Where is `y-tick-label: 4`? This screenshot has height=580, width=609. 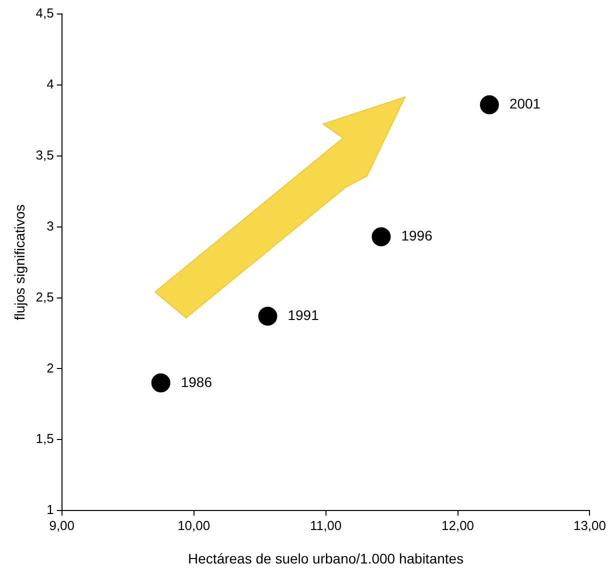 y-tick-label: 4 is located at coordinates (50, 84).